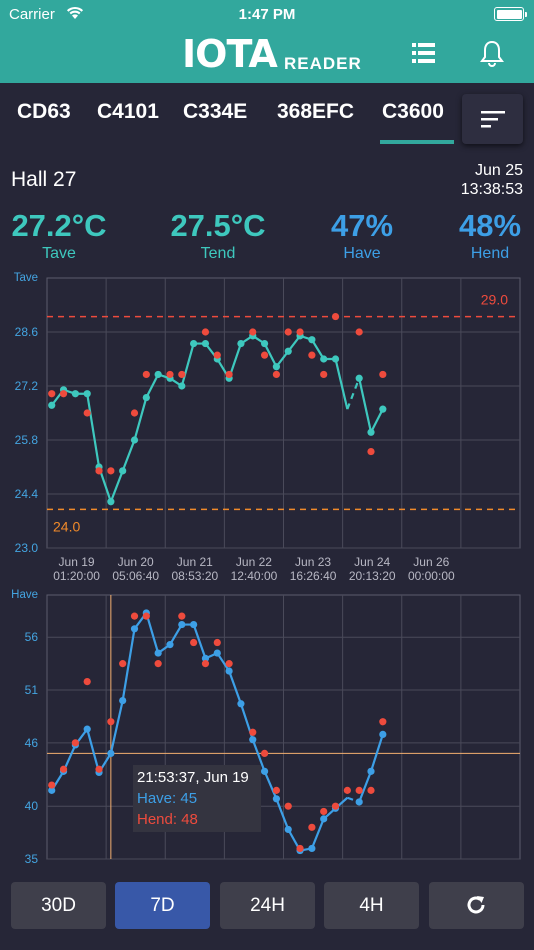  I want to click on sensor-tabs: CD63 C4101 C334E 368EFC C3600, so click(267, 114).